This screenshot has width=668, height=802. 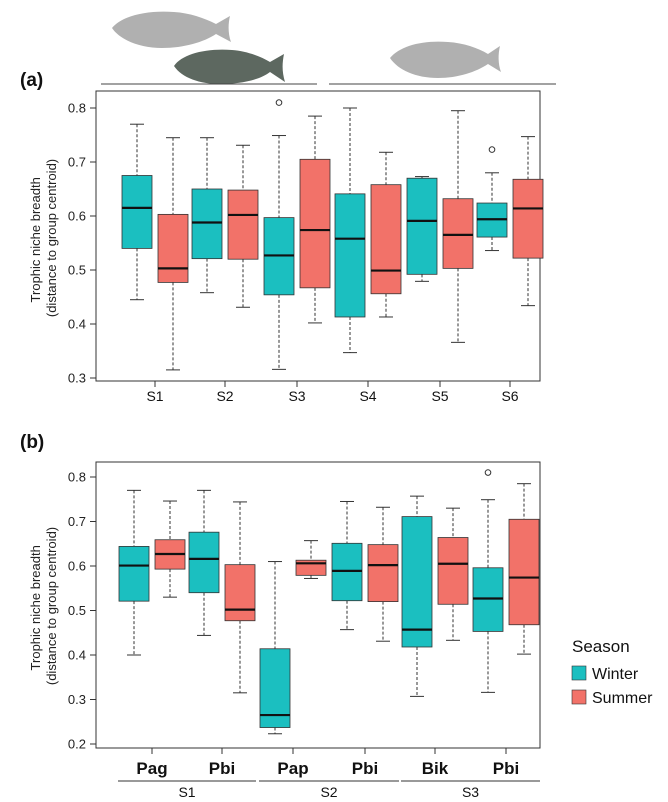 I want to click on box-s1-summer, so click(x=173, y=248).